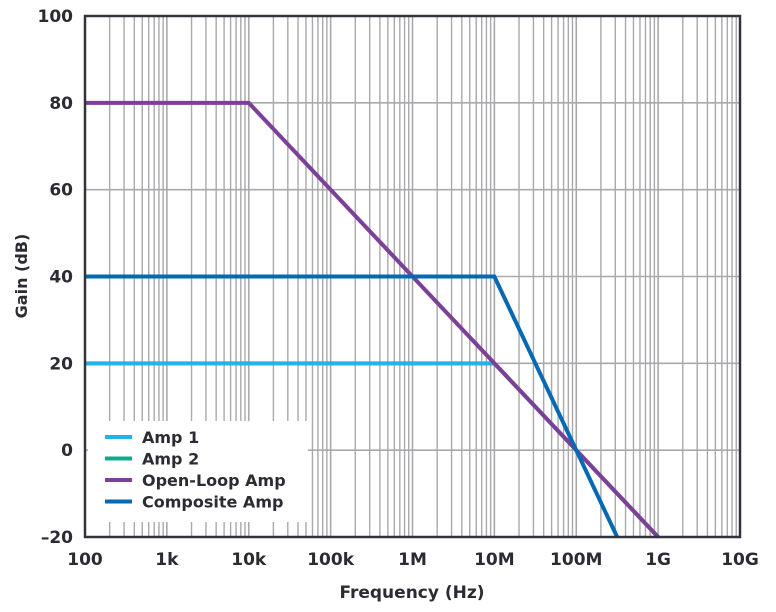 This screenshot has height=612, width=776. What do you see at coordinates (61, 104) in the screenshot?
I see `y-tick-label: 80` at bounding box center [61, 104].